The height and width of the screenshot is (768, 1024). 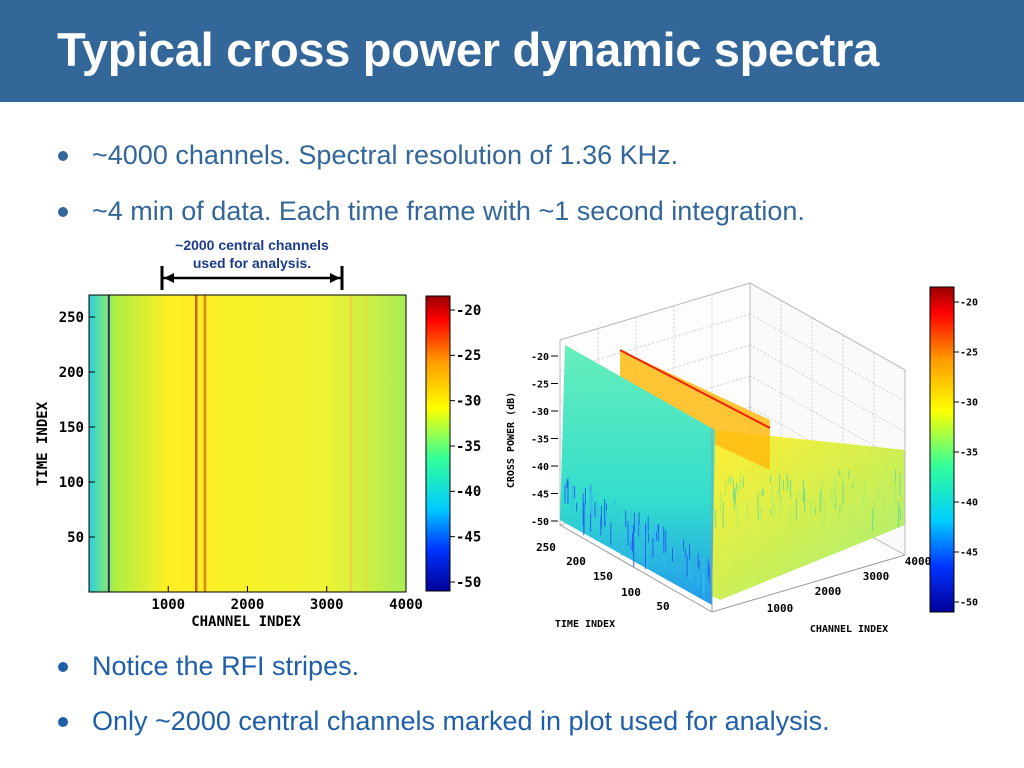 What do you see at coordinates (511, 440) in the screenshot?
I see `surface-z-label: CROSS POWER (dB)` at bounding box center [511, 440].